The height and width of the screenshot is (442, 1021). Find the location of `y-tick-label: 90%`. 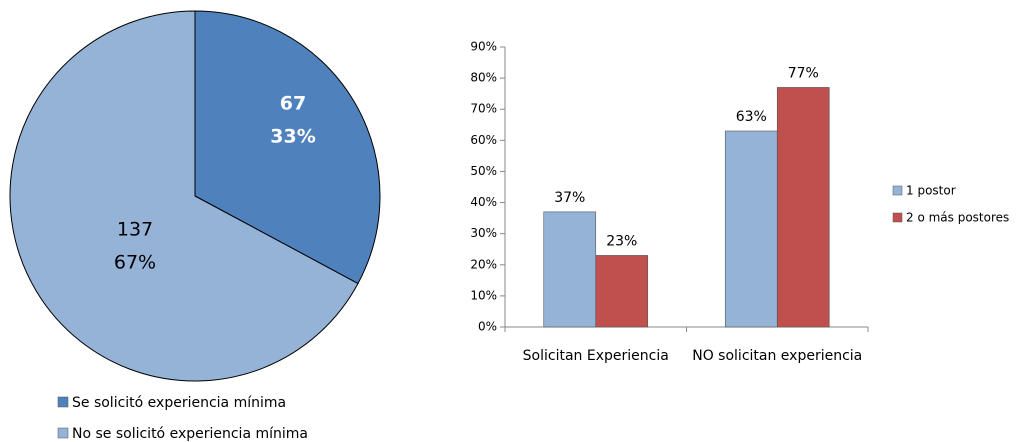

y-tick-label: 90% is located at coordinates (483, 47).